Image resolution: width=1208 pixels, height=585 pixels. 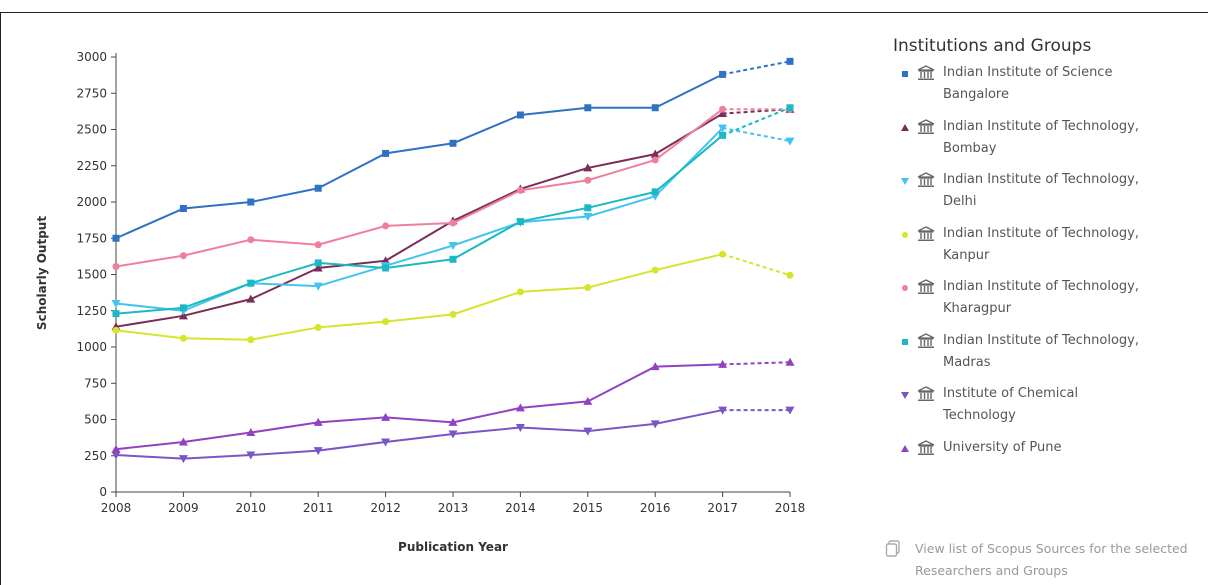 What do you see at coordinates (790, 508) in the screenshot?
I see `x-tick-label: 2018` at bounding box center [790, 508].